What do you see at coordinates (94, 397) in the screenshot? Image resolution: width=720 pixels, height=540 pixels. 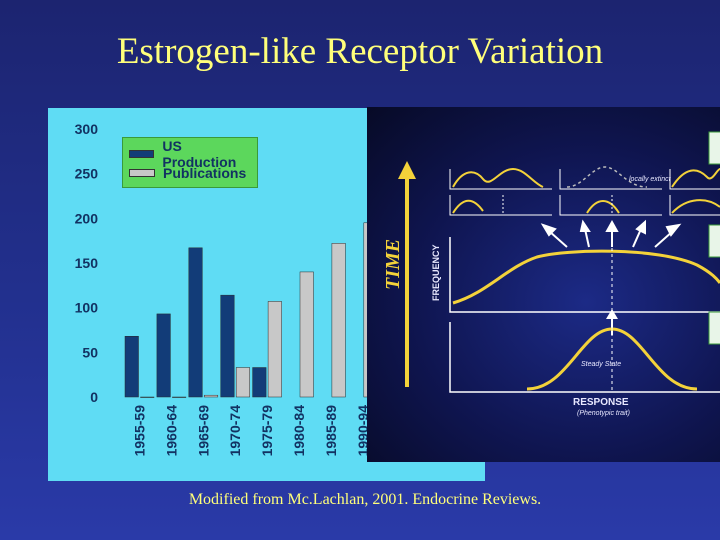 I see `y-tick-label: 0` at bounding box center [94, 397].